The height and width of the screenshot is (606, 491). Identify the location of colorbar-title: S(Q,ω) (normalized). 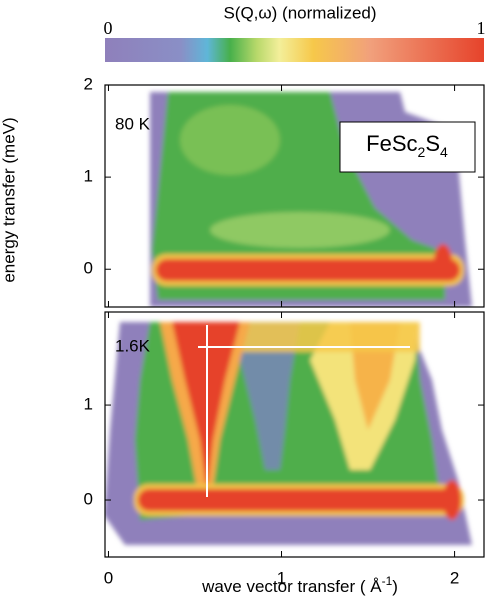
(299, 12).